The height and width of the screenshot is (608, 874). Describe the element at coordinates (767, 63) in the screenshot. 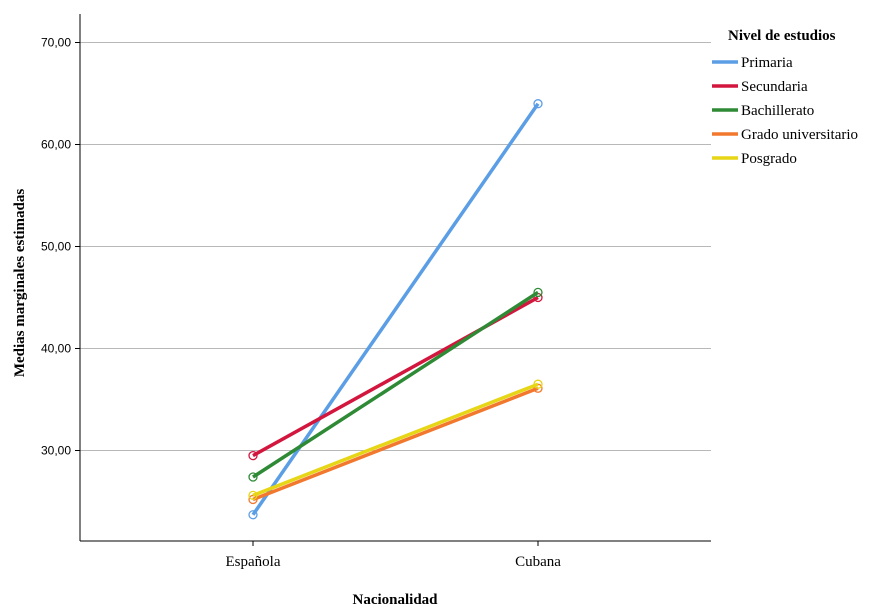

I see `legend-label: Primaria` at that location.